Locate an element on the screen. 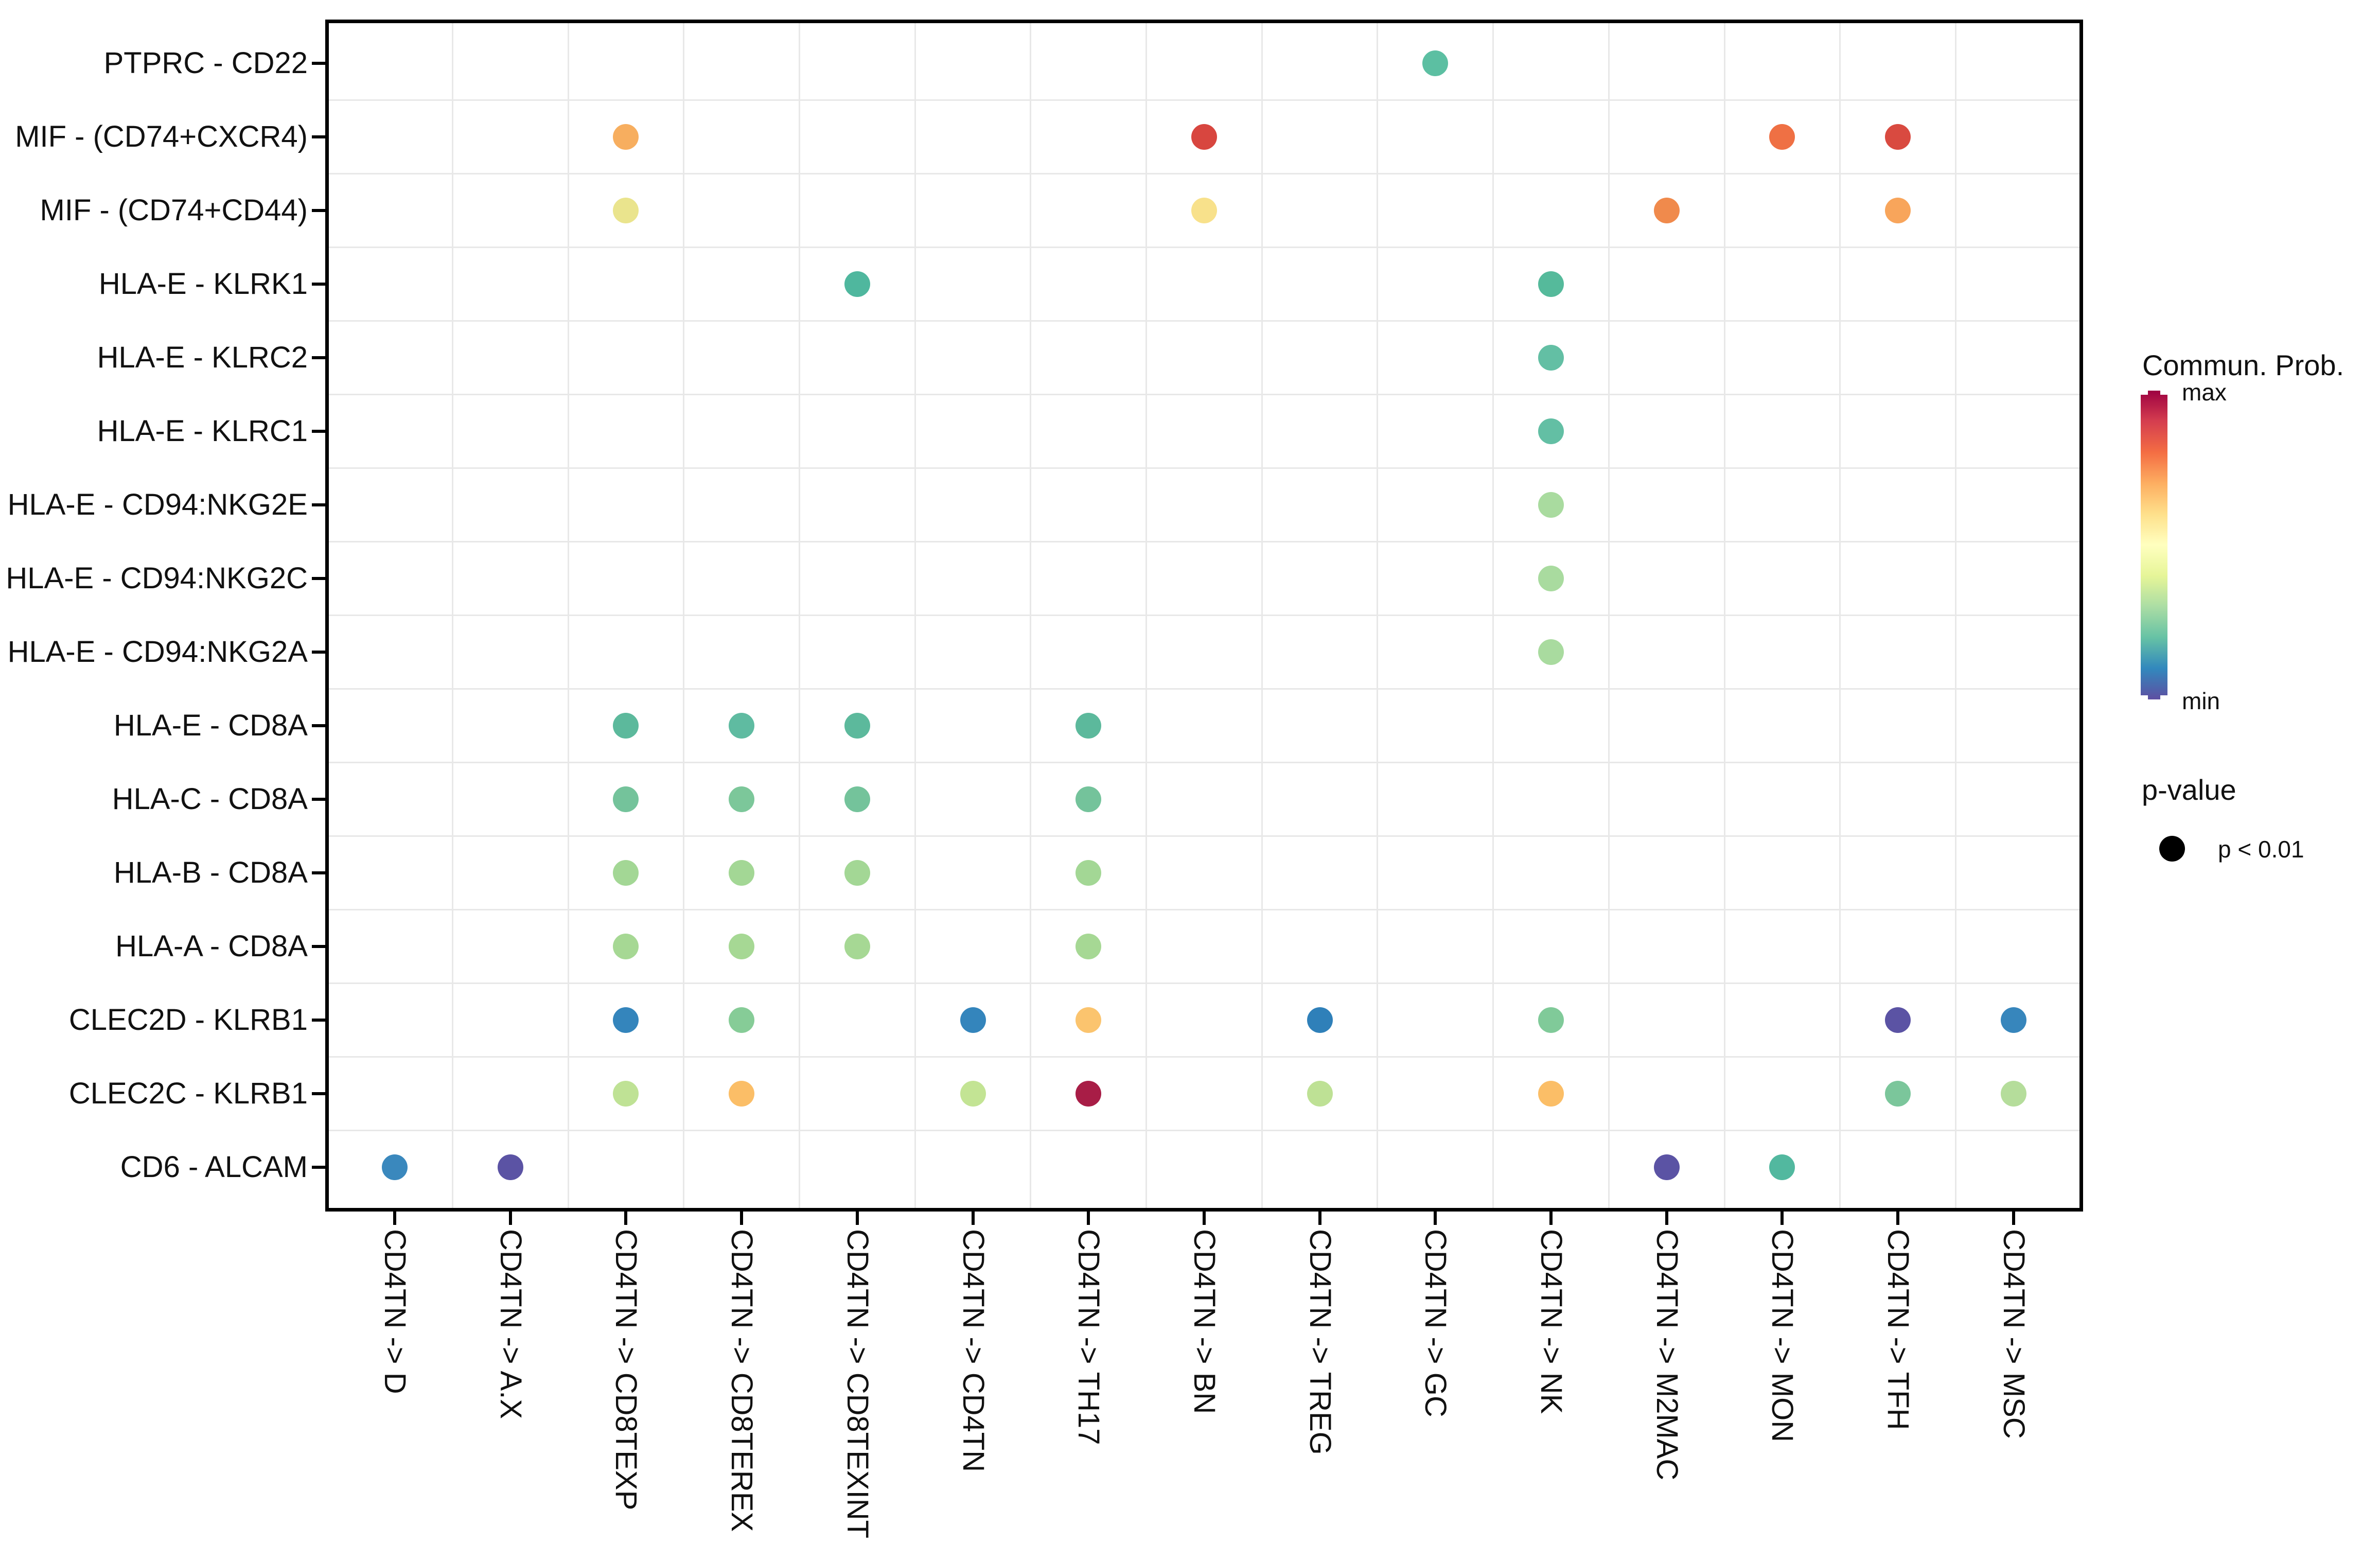 This screenshot has height=1544, width=2380. colorbar-max-label: max is located at coordinates (2204, 393).